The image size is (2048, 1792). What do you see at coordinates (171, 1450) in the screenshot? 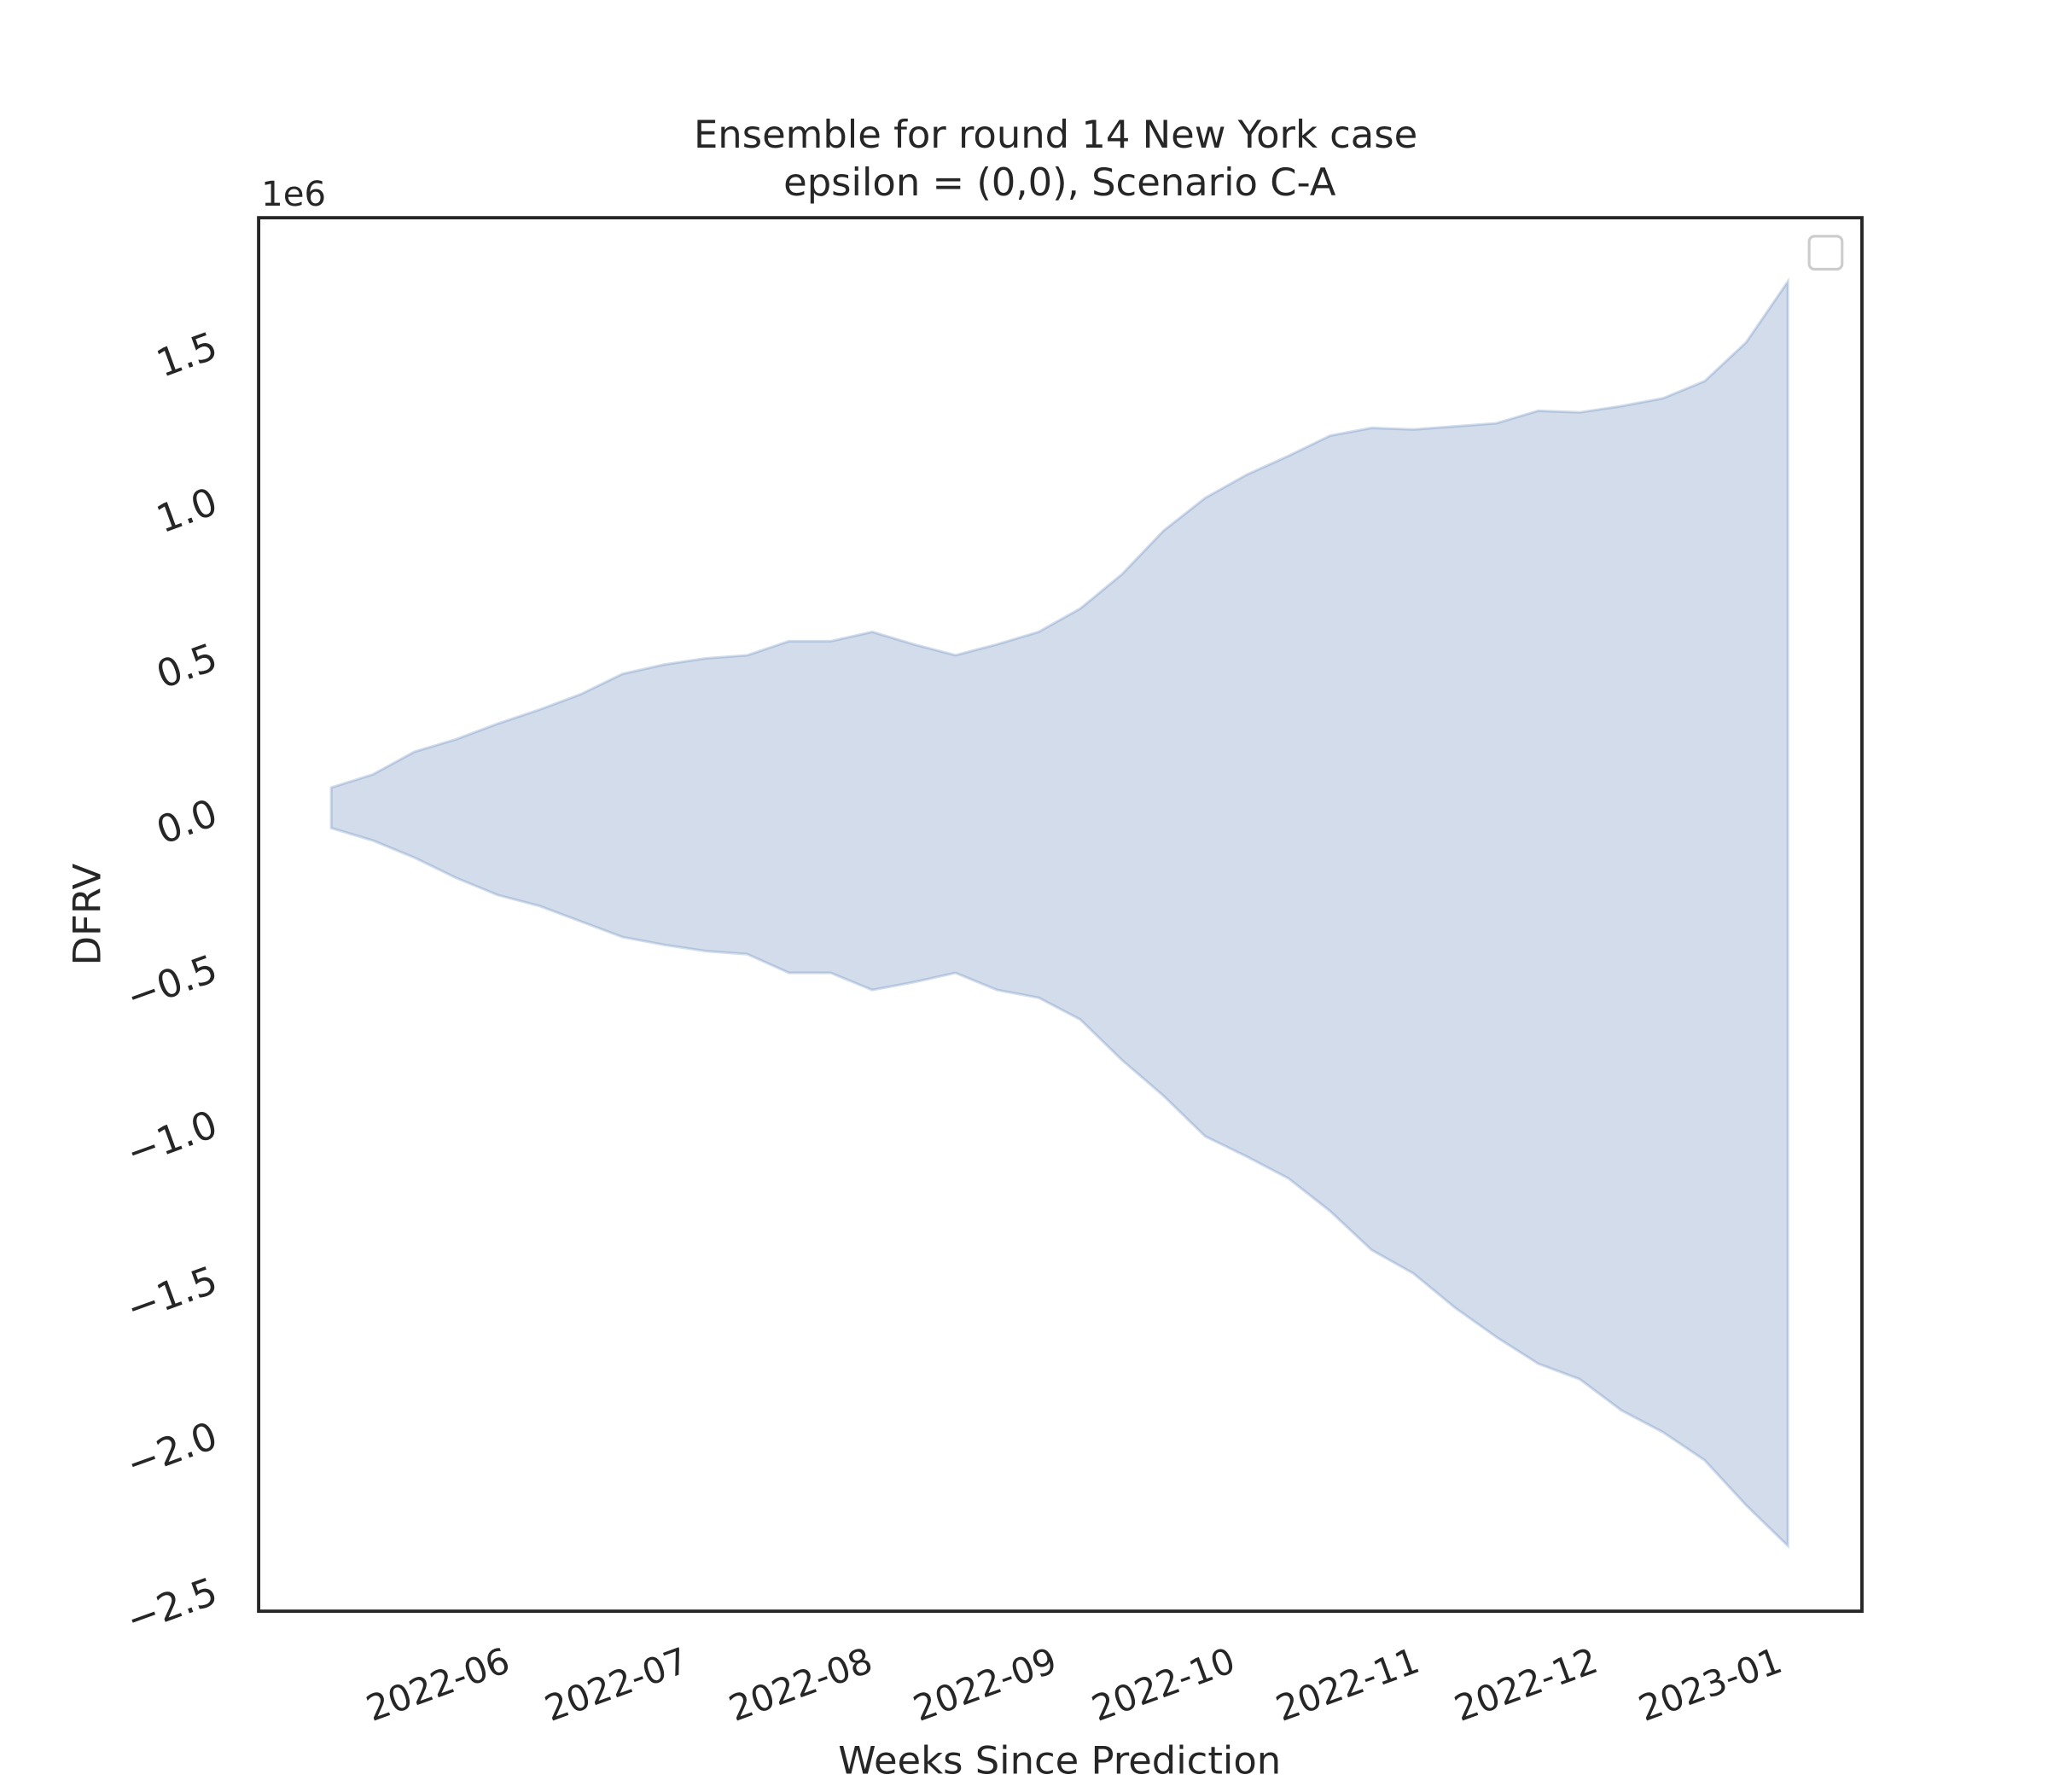
I see `y-tick-label: −2.0` at bounding box center [171, 1450].